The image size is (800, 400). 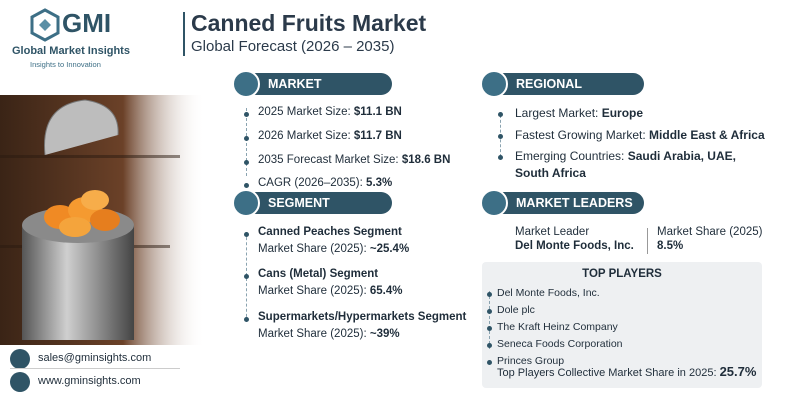 I want to click on heading-text: REGIONAL INSIGHTS, so click(x=549, y=95).